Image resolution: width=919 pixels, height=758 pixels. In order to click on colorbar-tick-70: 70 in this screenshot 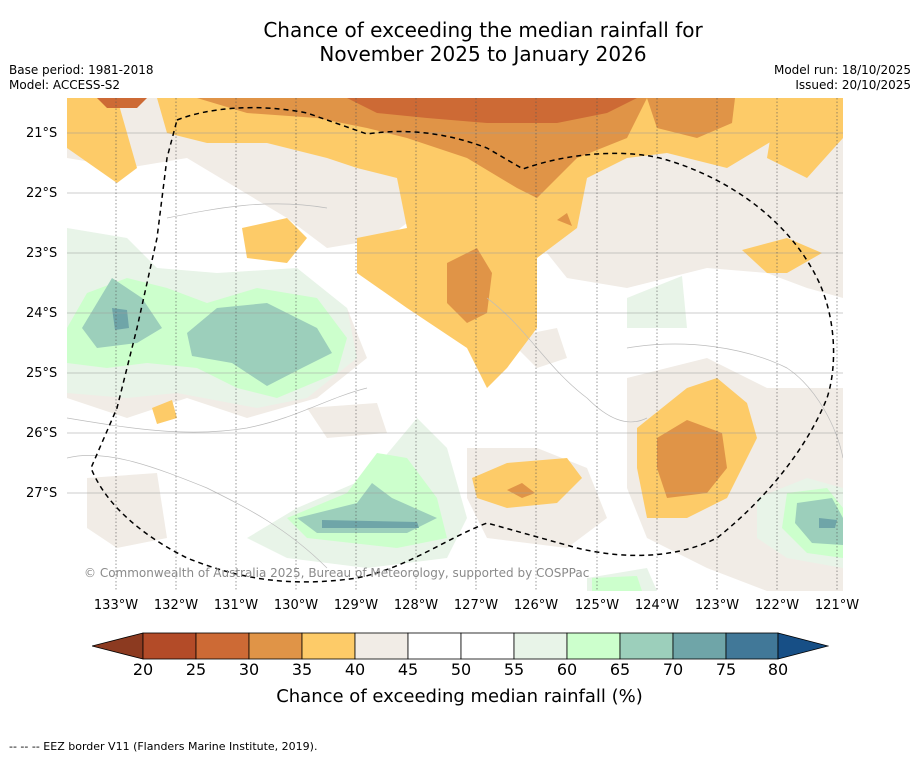, I will do `click(673, 669)`.